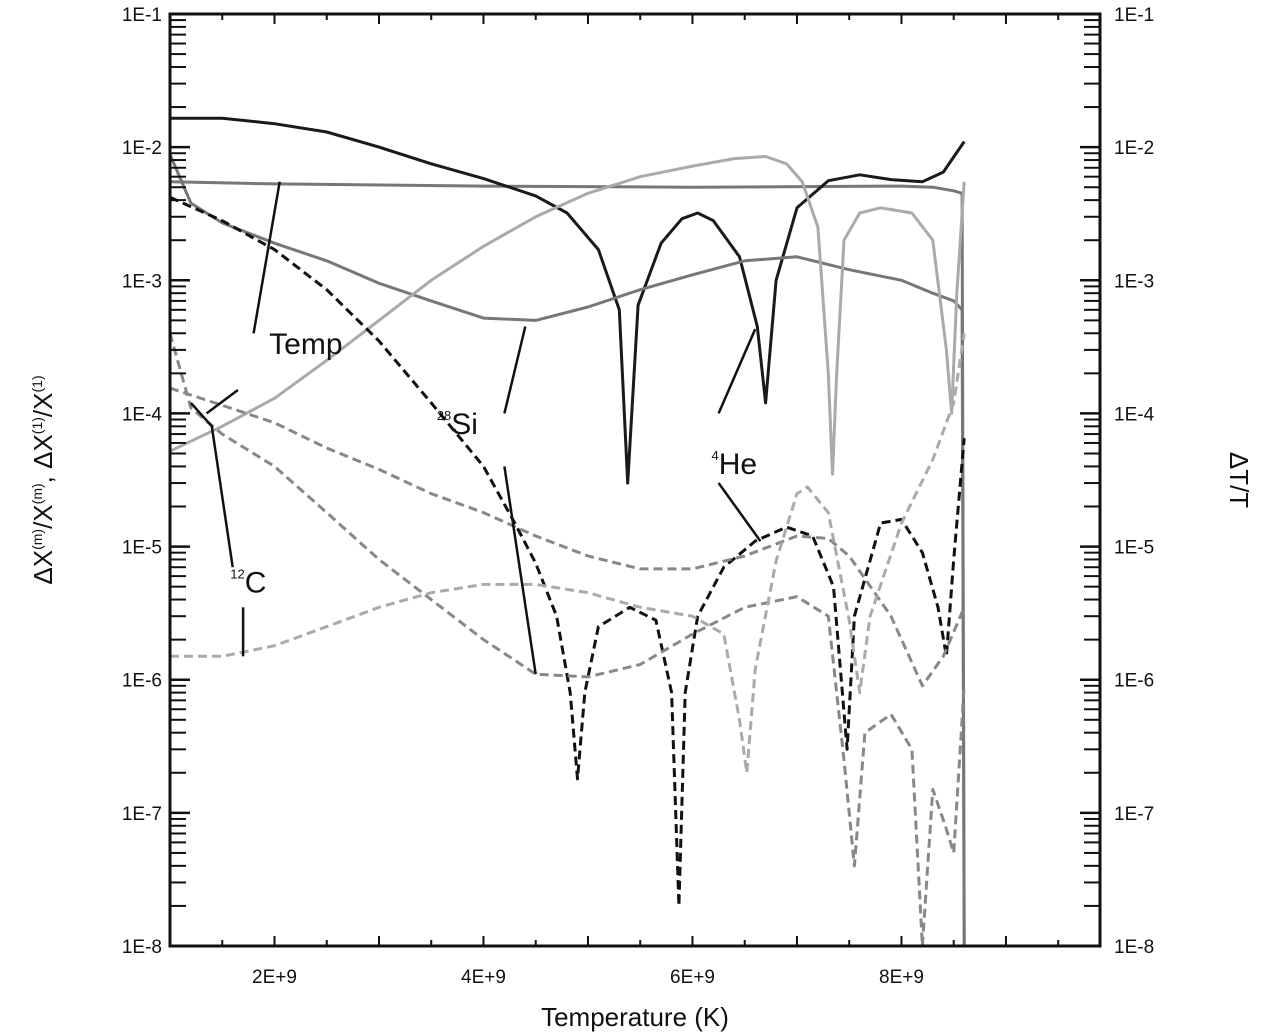 The height and width of the screenshot is (1035, 1268). What do you see at coordinates (142, 548) in the screenshot?
I see `y-tick-label-left: 1E-5` at bounding box center [142, 548].